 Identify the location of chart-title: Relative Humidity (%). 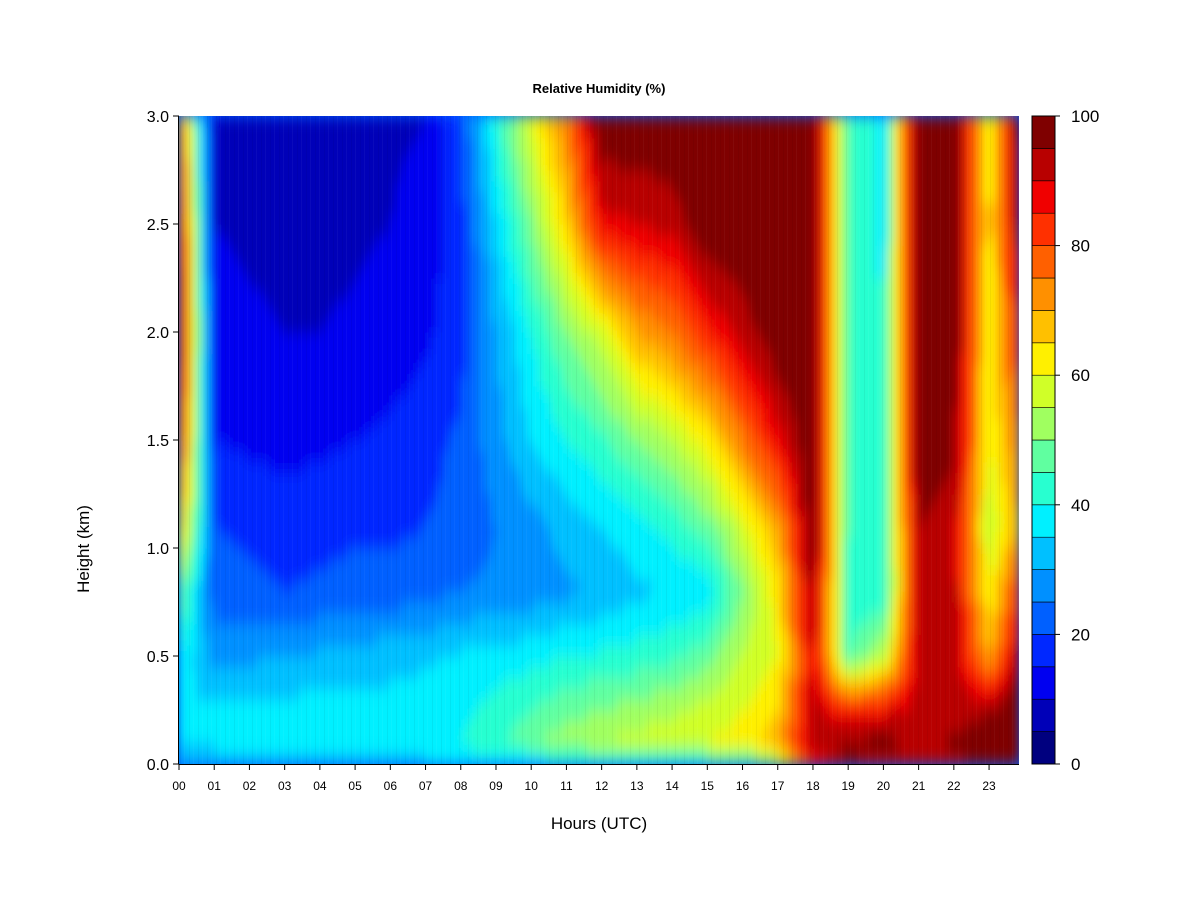
(599, 88).